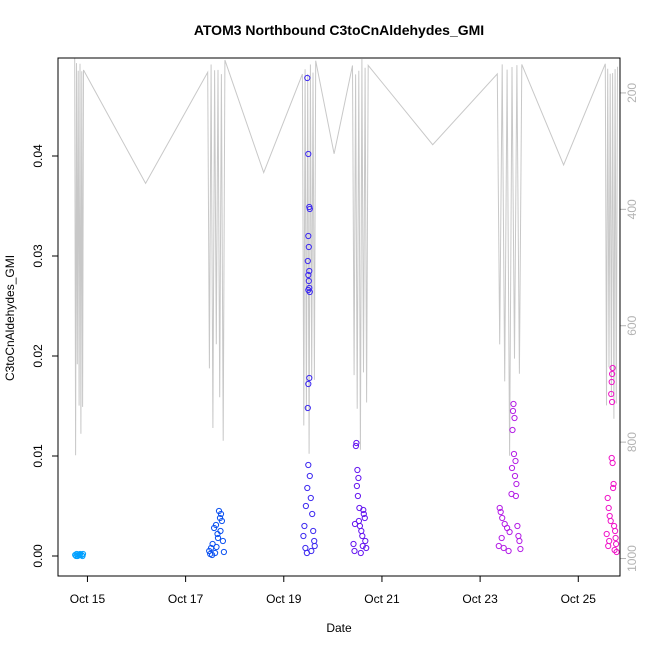 The image size is (650, 650). I want to click on x-tick-label: Oct 23, so click(480, 599).